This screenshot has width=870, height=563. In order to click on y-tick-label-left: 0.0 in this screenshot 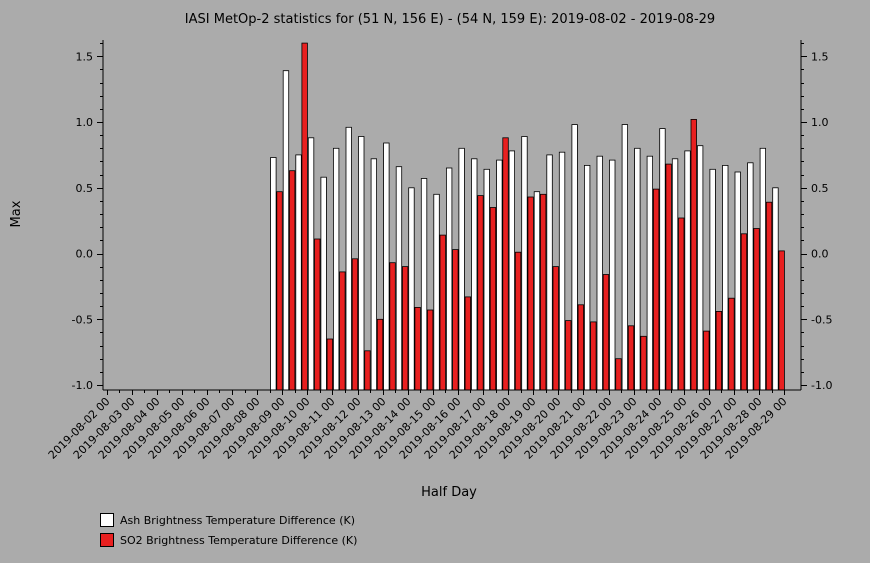, I will do `click(85, 254)`.